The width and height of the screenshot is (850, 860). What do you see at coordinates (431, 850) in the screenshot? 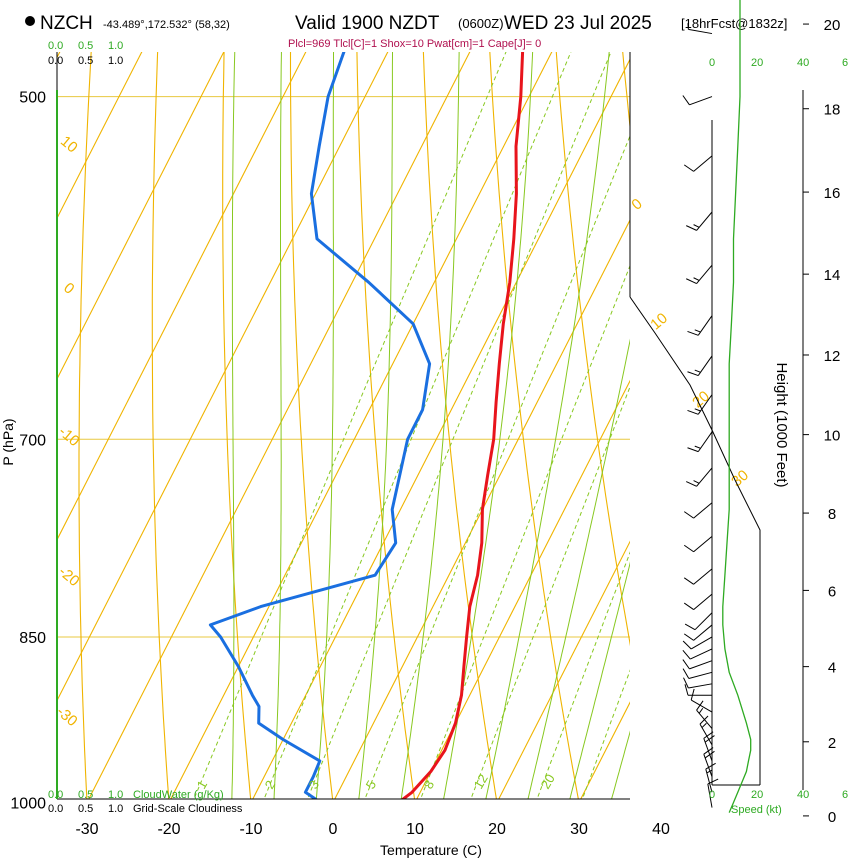
I see `x-axis-label: Temperature (C)` at bounding box center [431, 850].